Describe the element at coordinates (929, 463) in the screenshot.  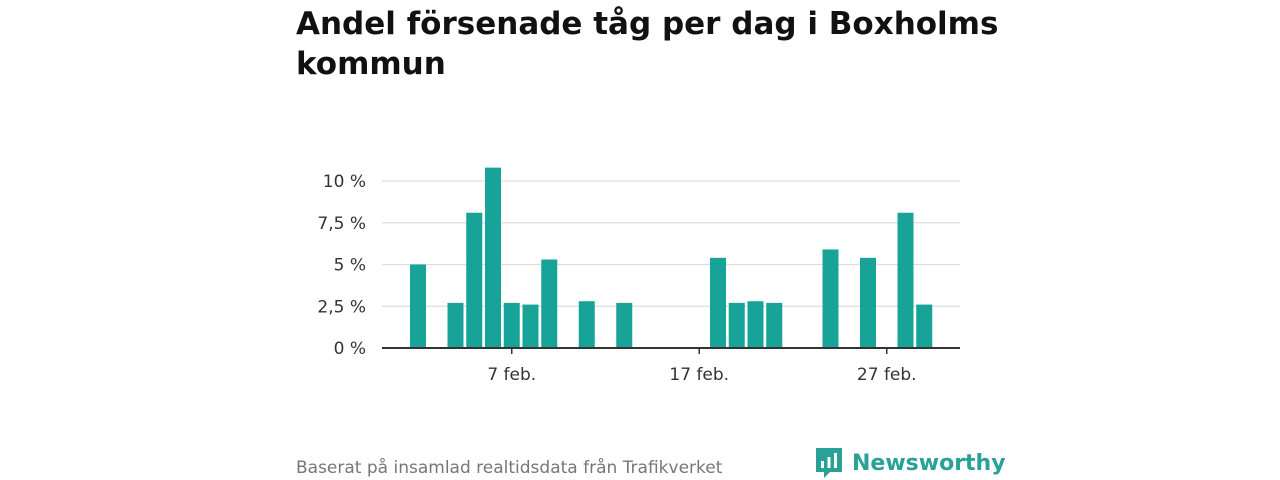
I see `brand-name: Newsworthy` at that location.